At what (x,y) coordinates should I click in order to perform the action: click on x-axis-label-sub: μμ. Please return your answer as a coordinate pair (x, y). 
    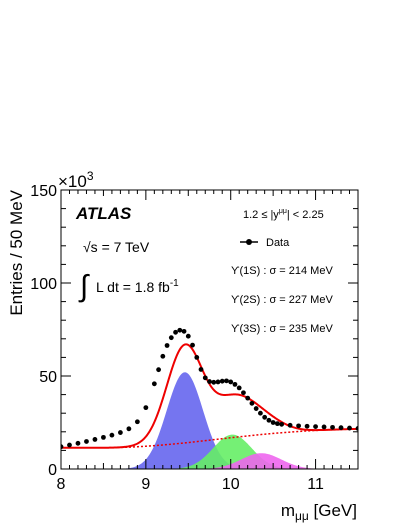
    Looking at the image, I should click on (302, 516).